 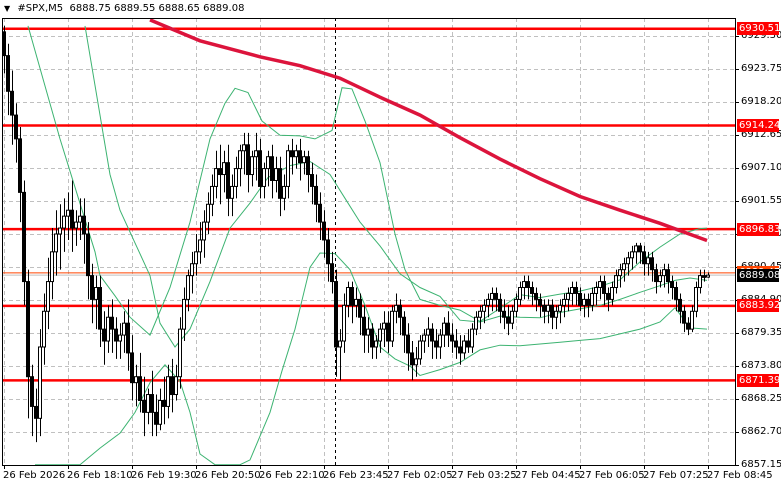 What do you see at coordinates (759, 126) in the screenshot?
I see `level-tag-6914.24: 6914.24` at bounding box center [759, 126].